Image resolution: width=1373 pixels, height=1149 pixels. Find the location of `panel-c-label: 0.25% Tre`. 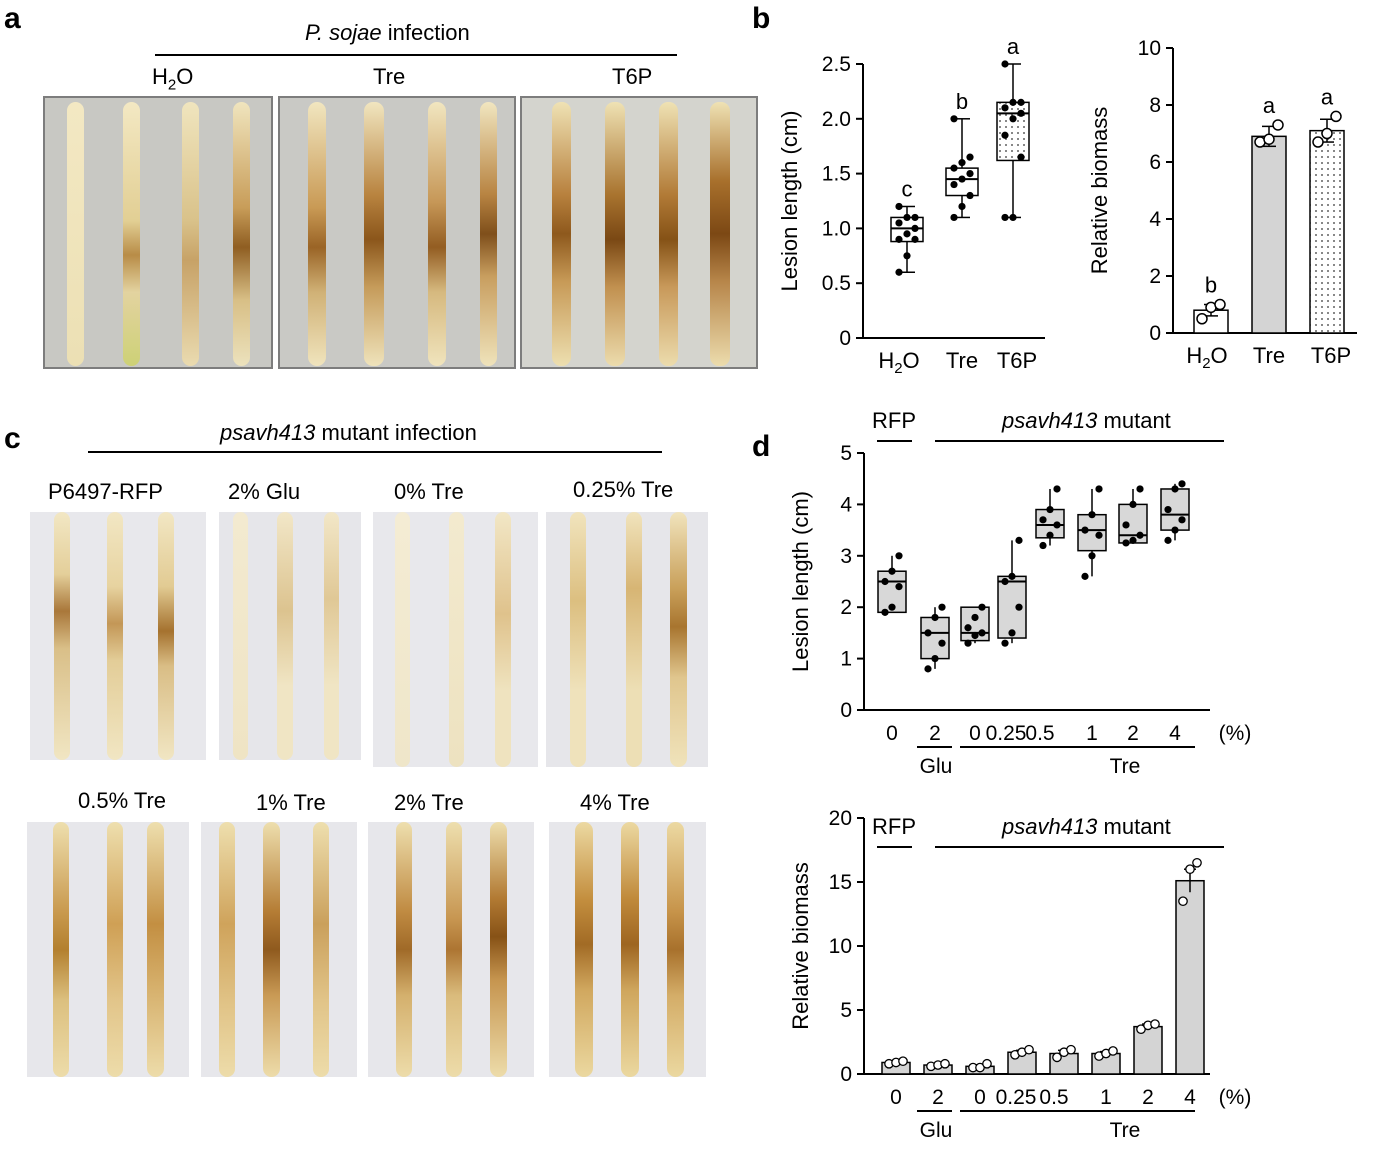

panel-c-label: 0.25% Tre is located at coordinates (623, 489).